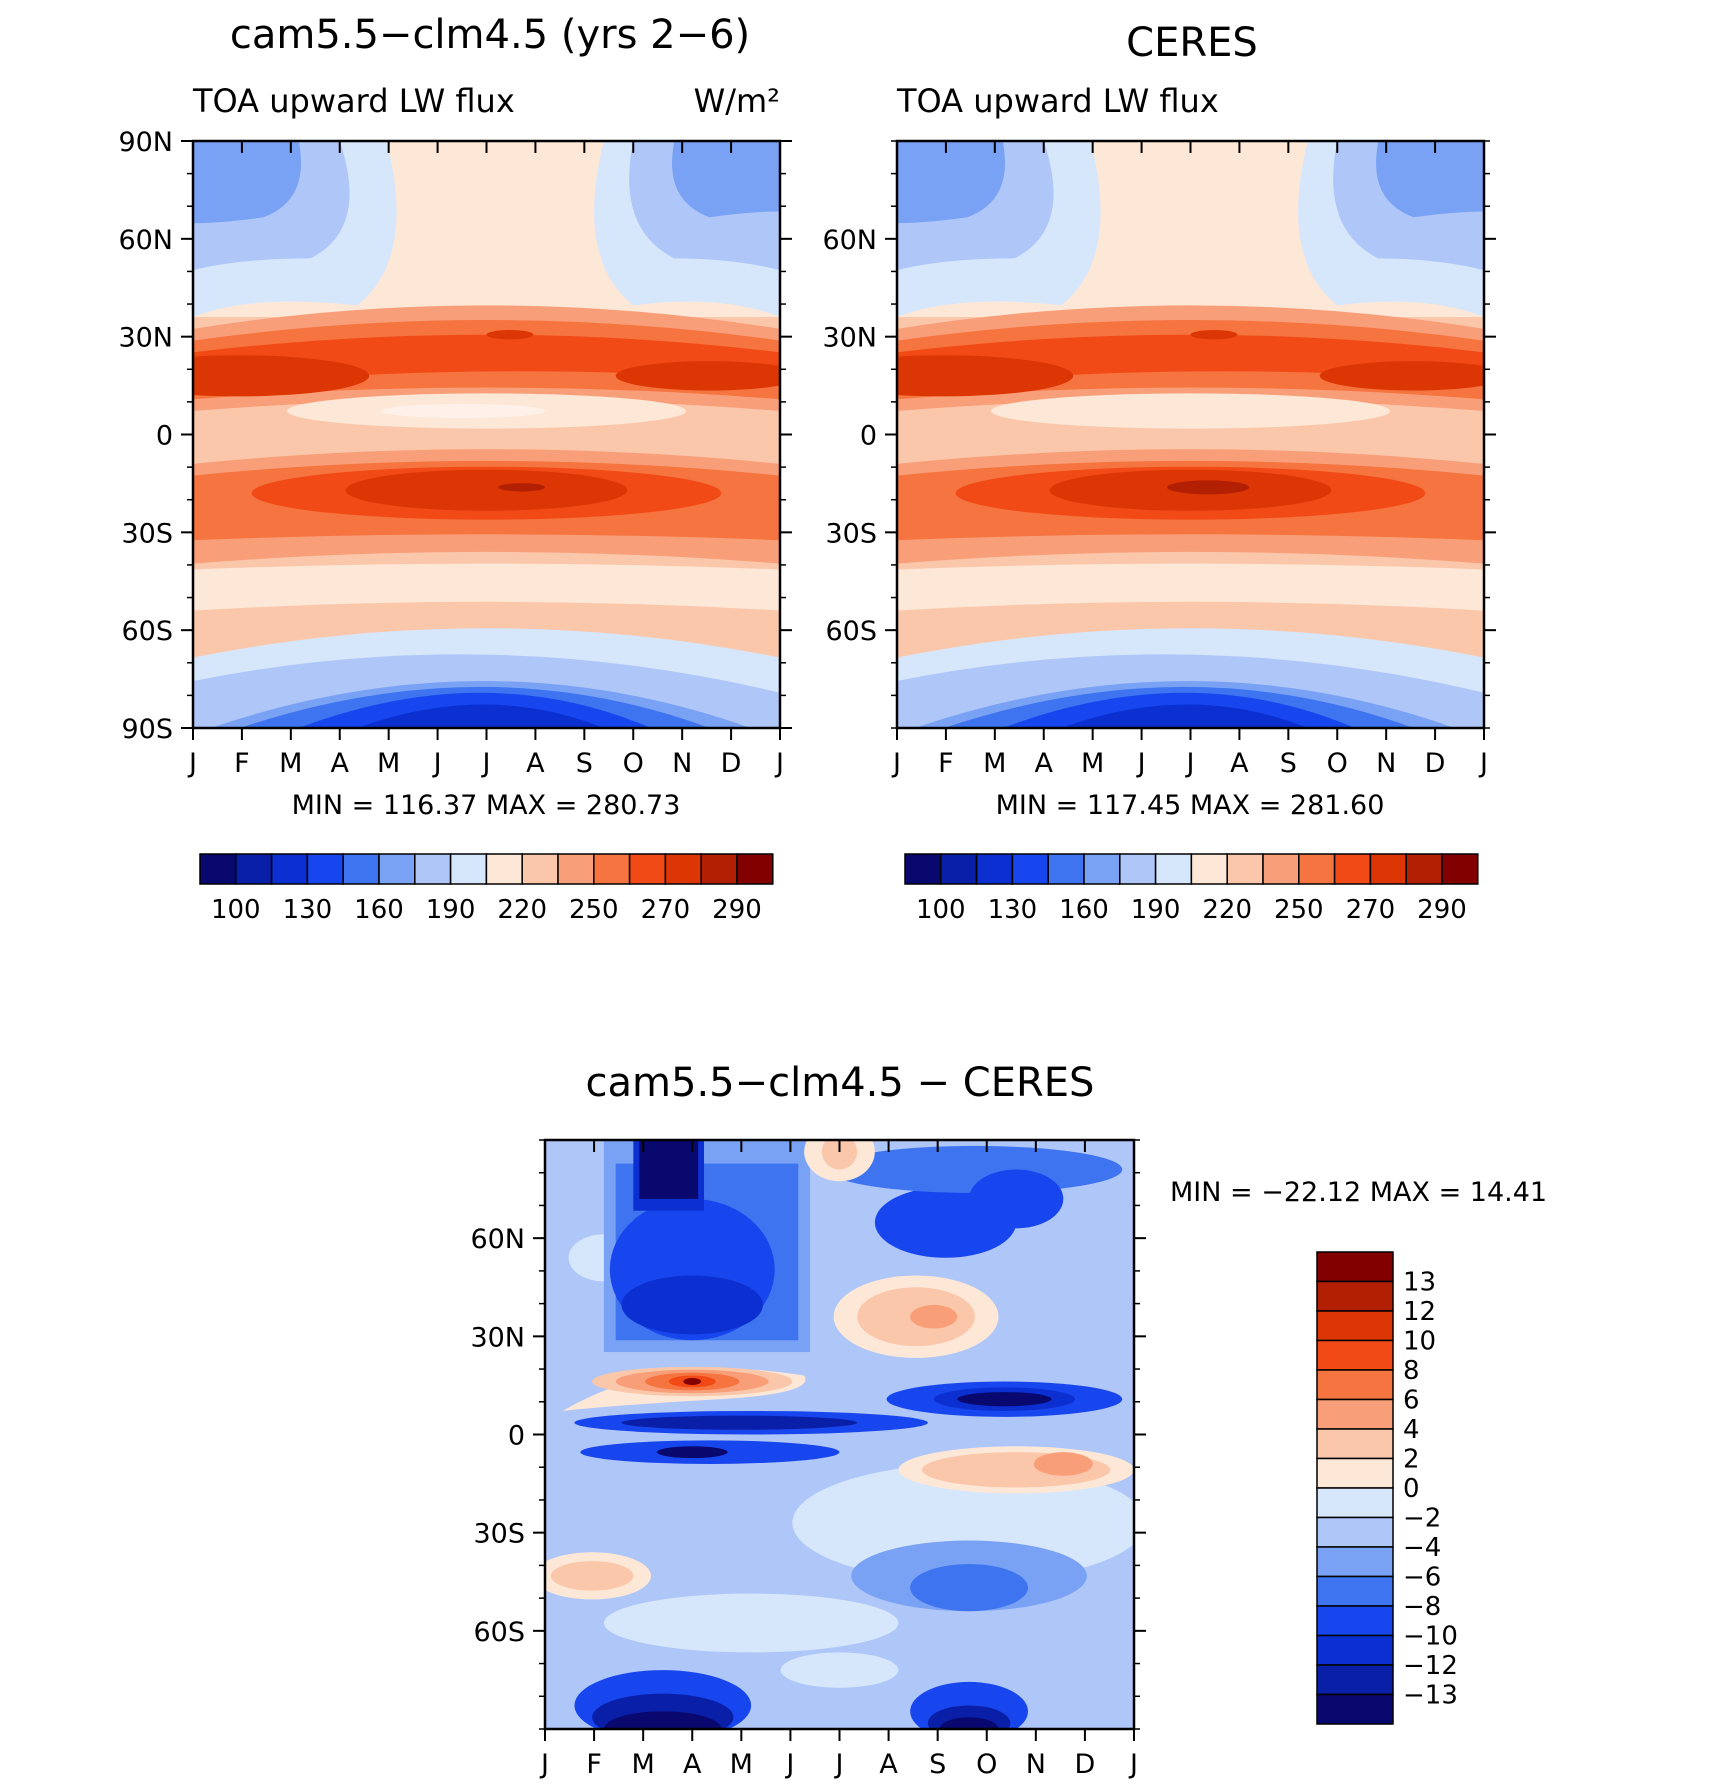 Image resolution: width=1710 pixels, height=1791 pixels. I want to click on panel1-field, so click(486, 434).